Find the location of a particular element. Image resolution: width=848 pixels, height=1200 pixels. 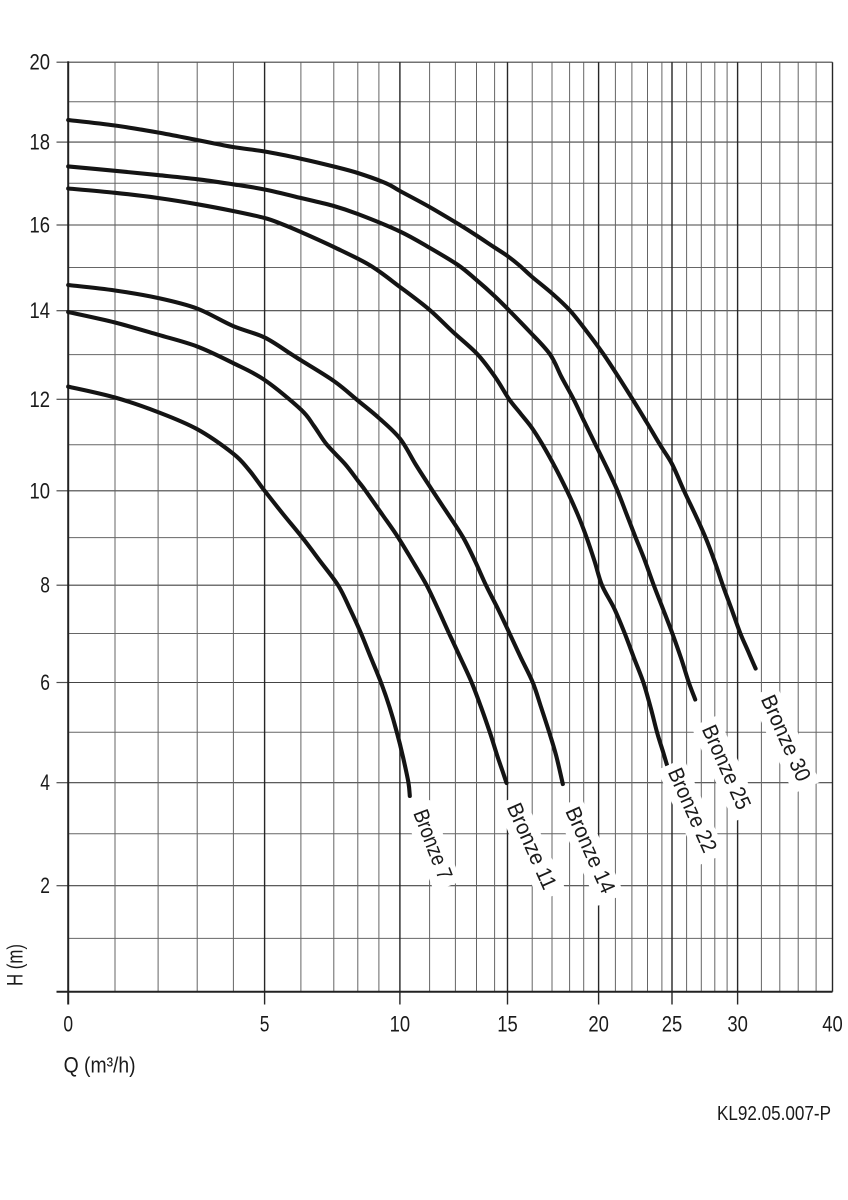

svg-text: 40 is located at coordinates (832, 1024).